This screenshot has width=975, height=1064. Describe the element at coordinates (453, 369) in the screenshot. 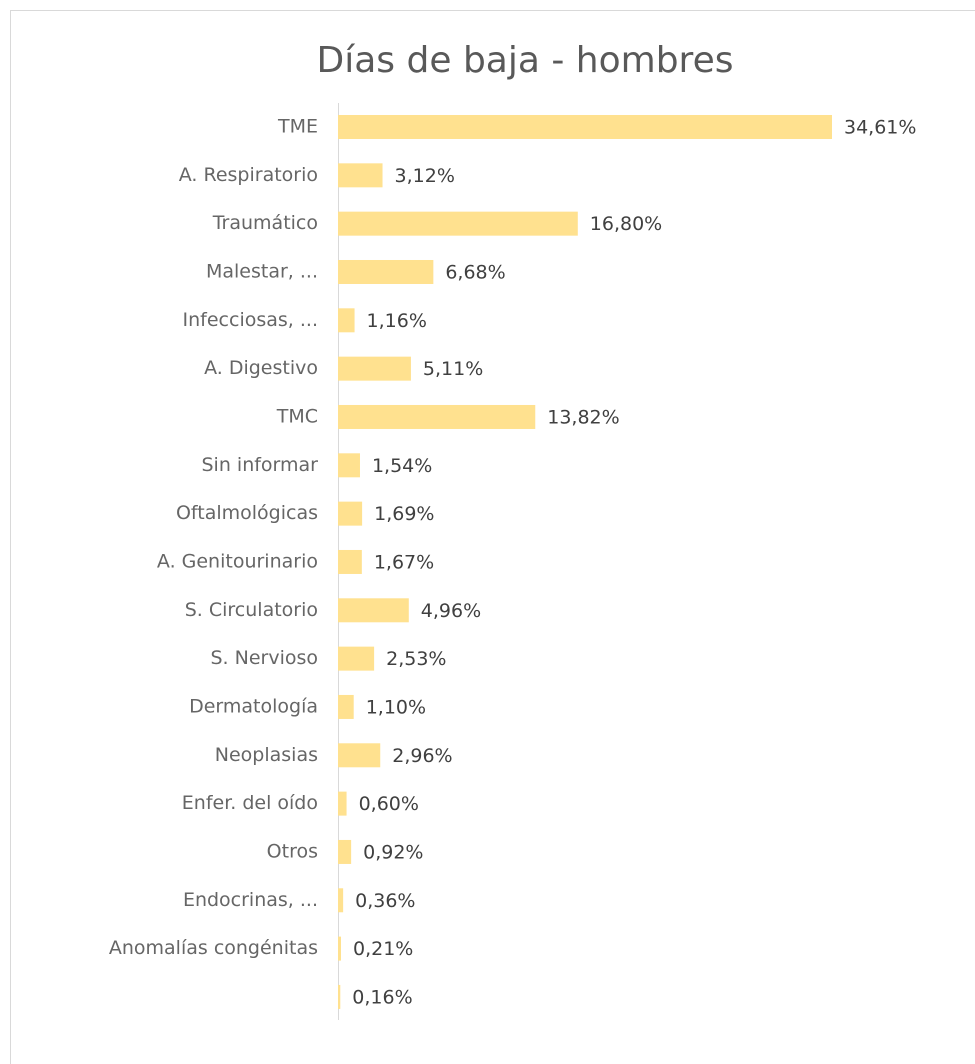

I see `data-label: 5,11%` at that location.